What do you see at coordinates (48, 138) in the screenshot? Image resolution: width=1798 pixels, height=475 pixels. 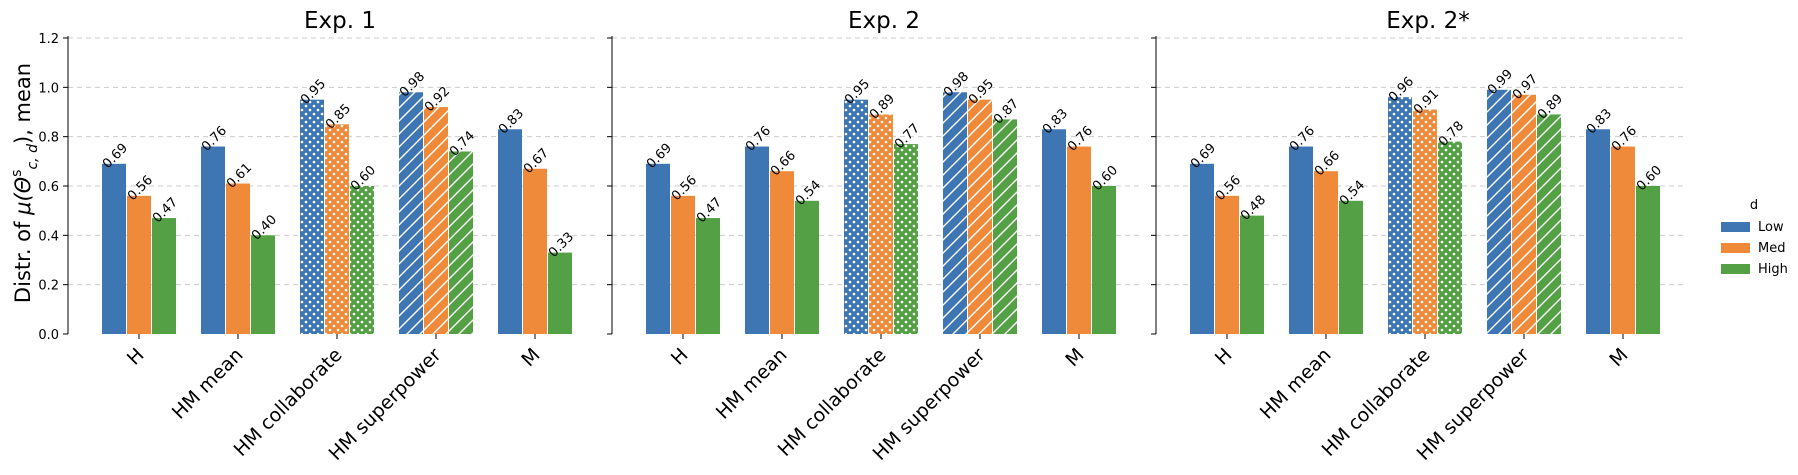 I see `y-tick-label: 0.8` at bounding box center [48, 138].